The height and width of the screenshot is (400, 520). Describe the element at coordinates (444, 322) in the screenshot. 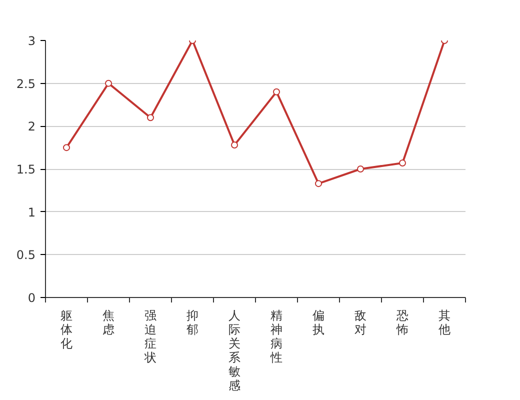

I see `x-tick-label: 其他` at that location.